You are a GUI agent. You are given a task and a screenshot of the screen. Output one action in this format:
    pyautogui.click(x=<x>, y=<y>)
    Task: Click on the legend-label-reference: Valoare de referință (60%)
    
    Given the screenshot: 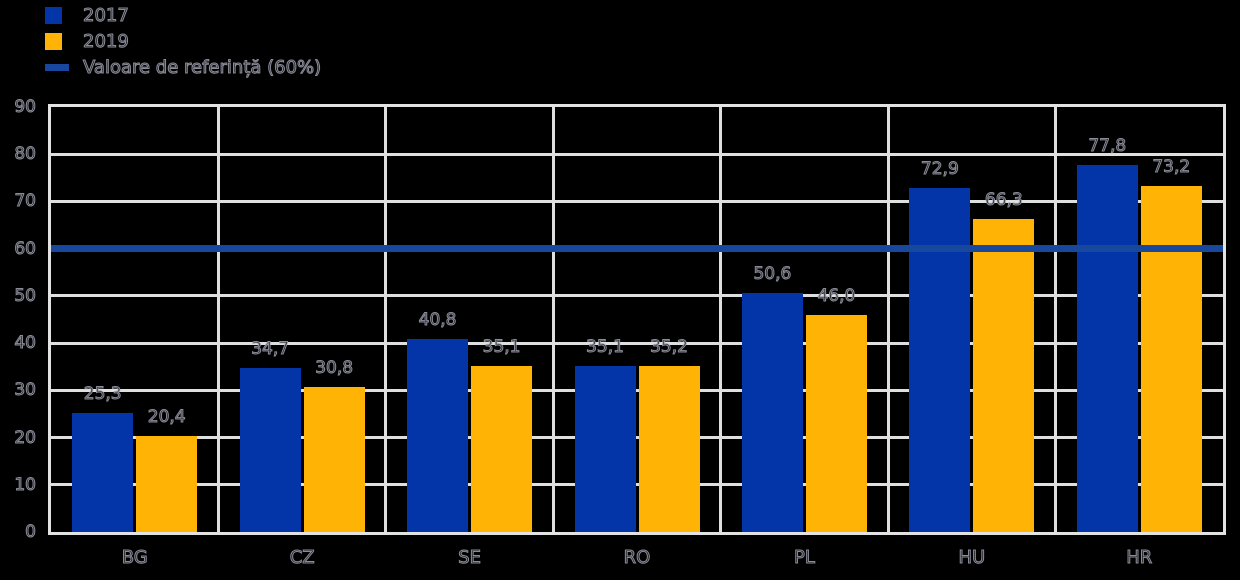 What is the action you would take?
    pyautogui.click(x=202, y=67)
    